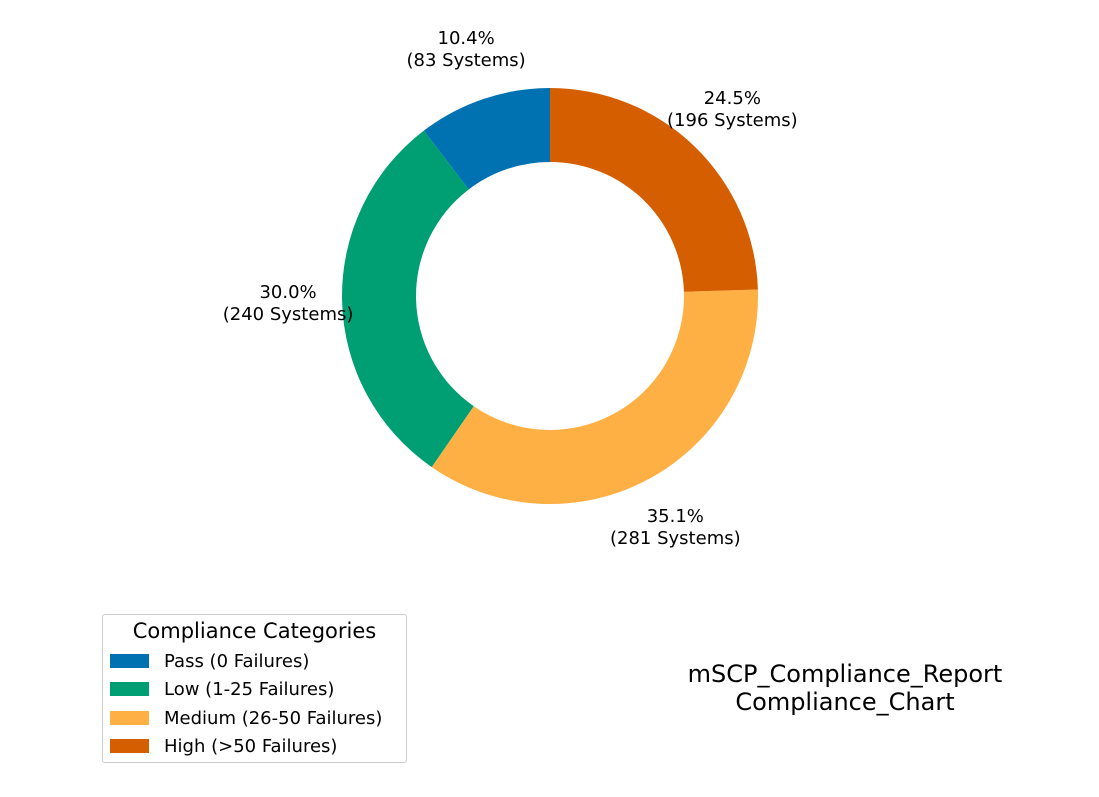 The image size is (1099, 797). Describe the element at coordinates (129, 746) in the screenshot. I see `legend-swatch-high` at that location.